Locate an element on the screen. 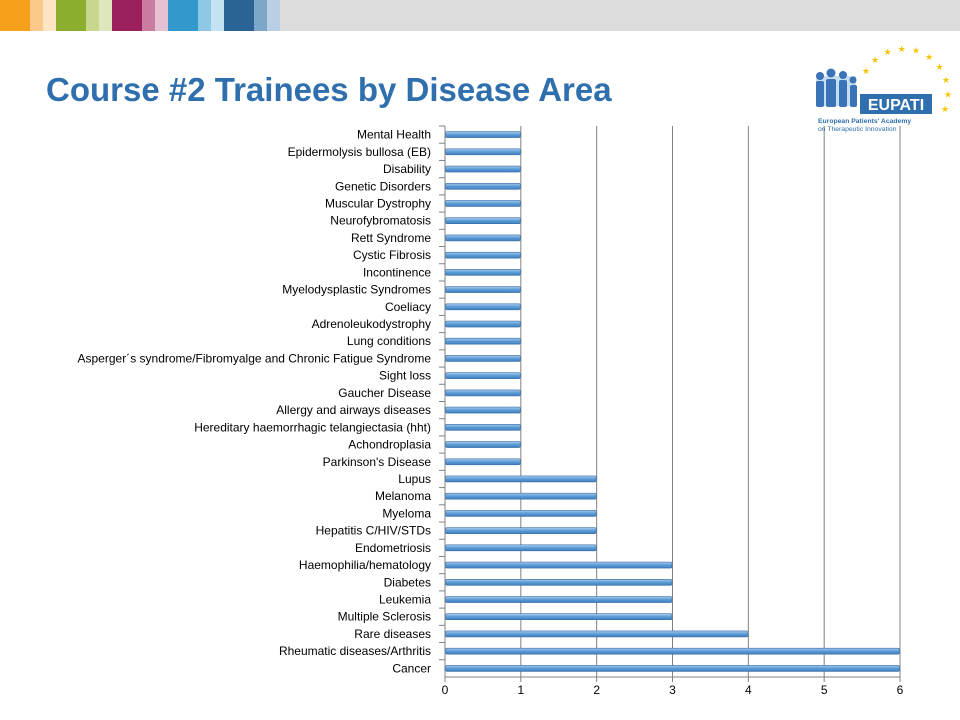 This screenshot has height=720, width=960. decorative-color-strip is located at coordinates (480, 15).